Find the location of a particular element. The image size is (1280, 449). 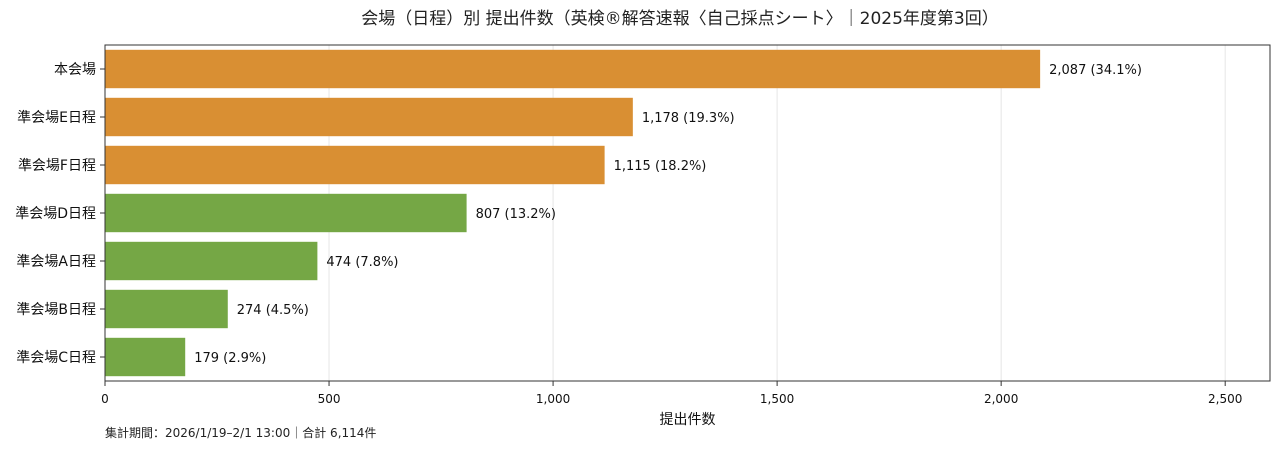

data-label: 179 (2.9%) is located at coordinates (230, 358).